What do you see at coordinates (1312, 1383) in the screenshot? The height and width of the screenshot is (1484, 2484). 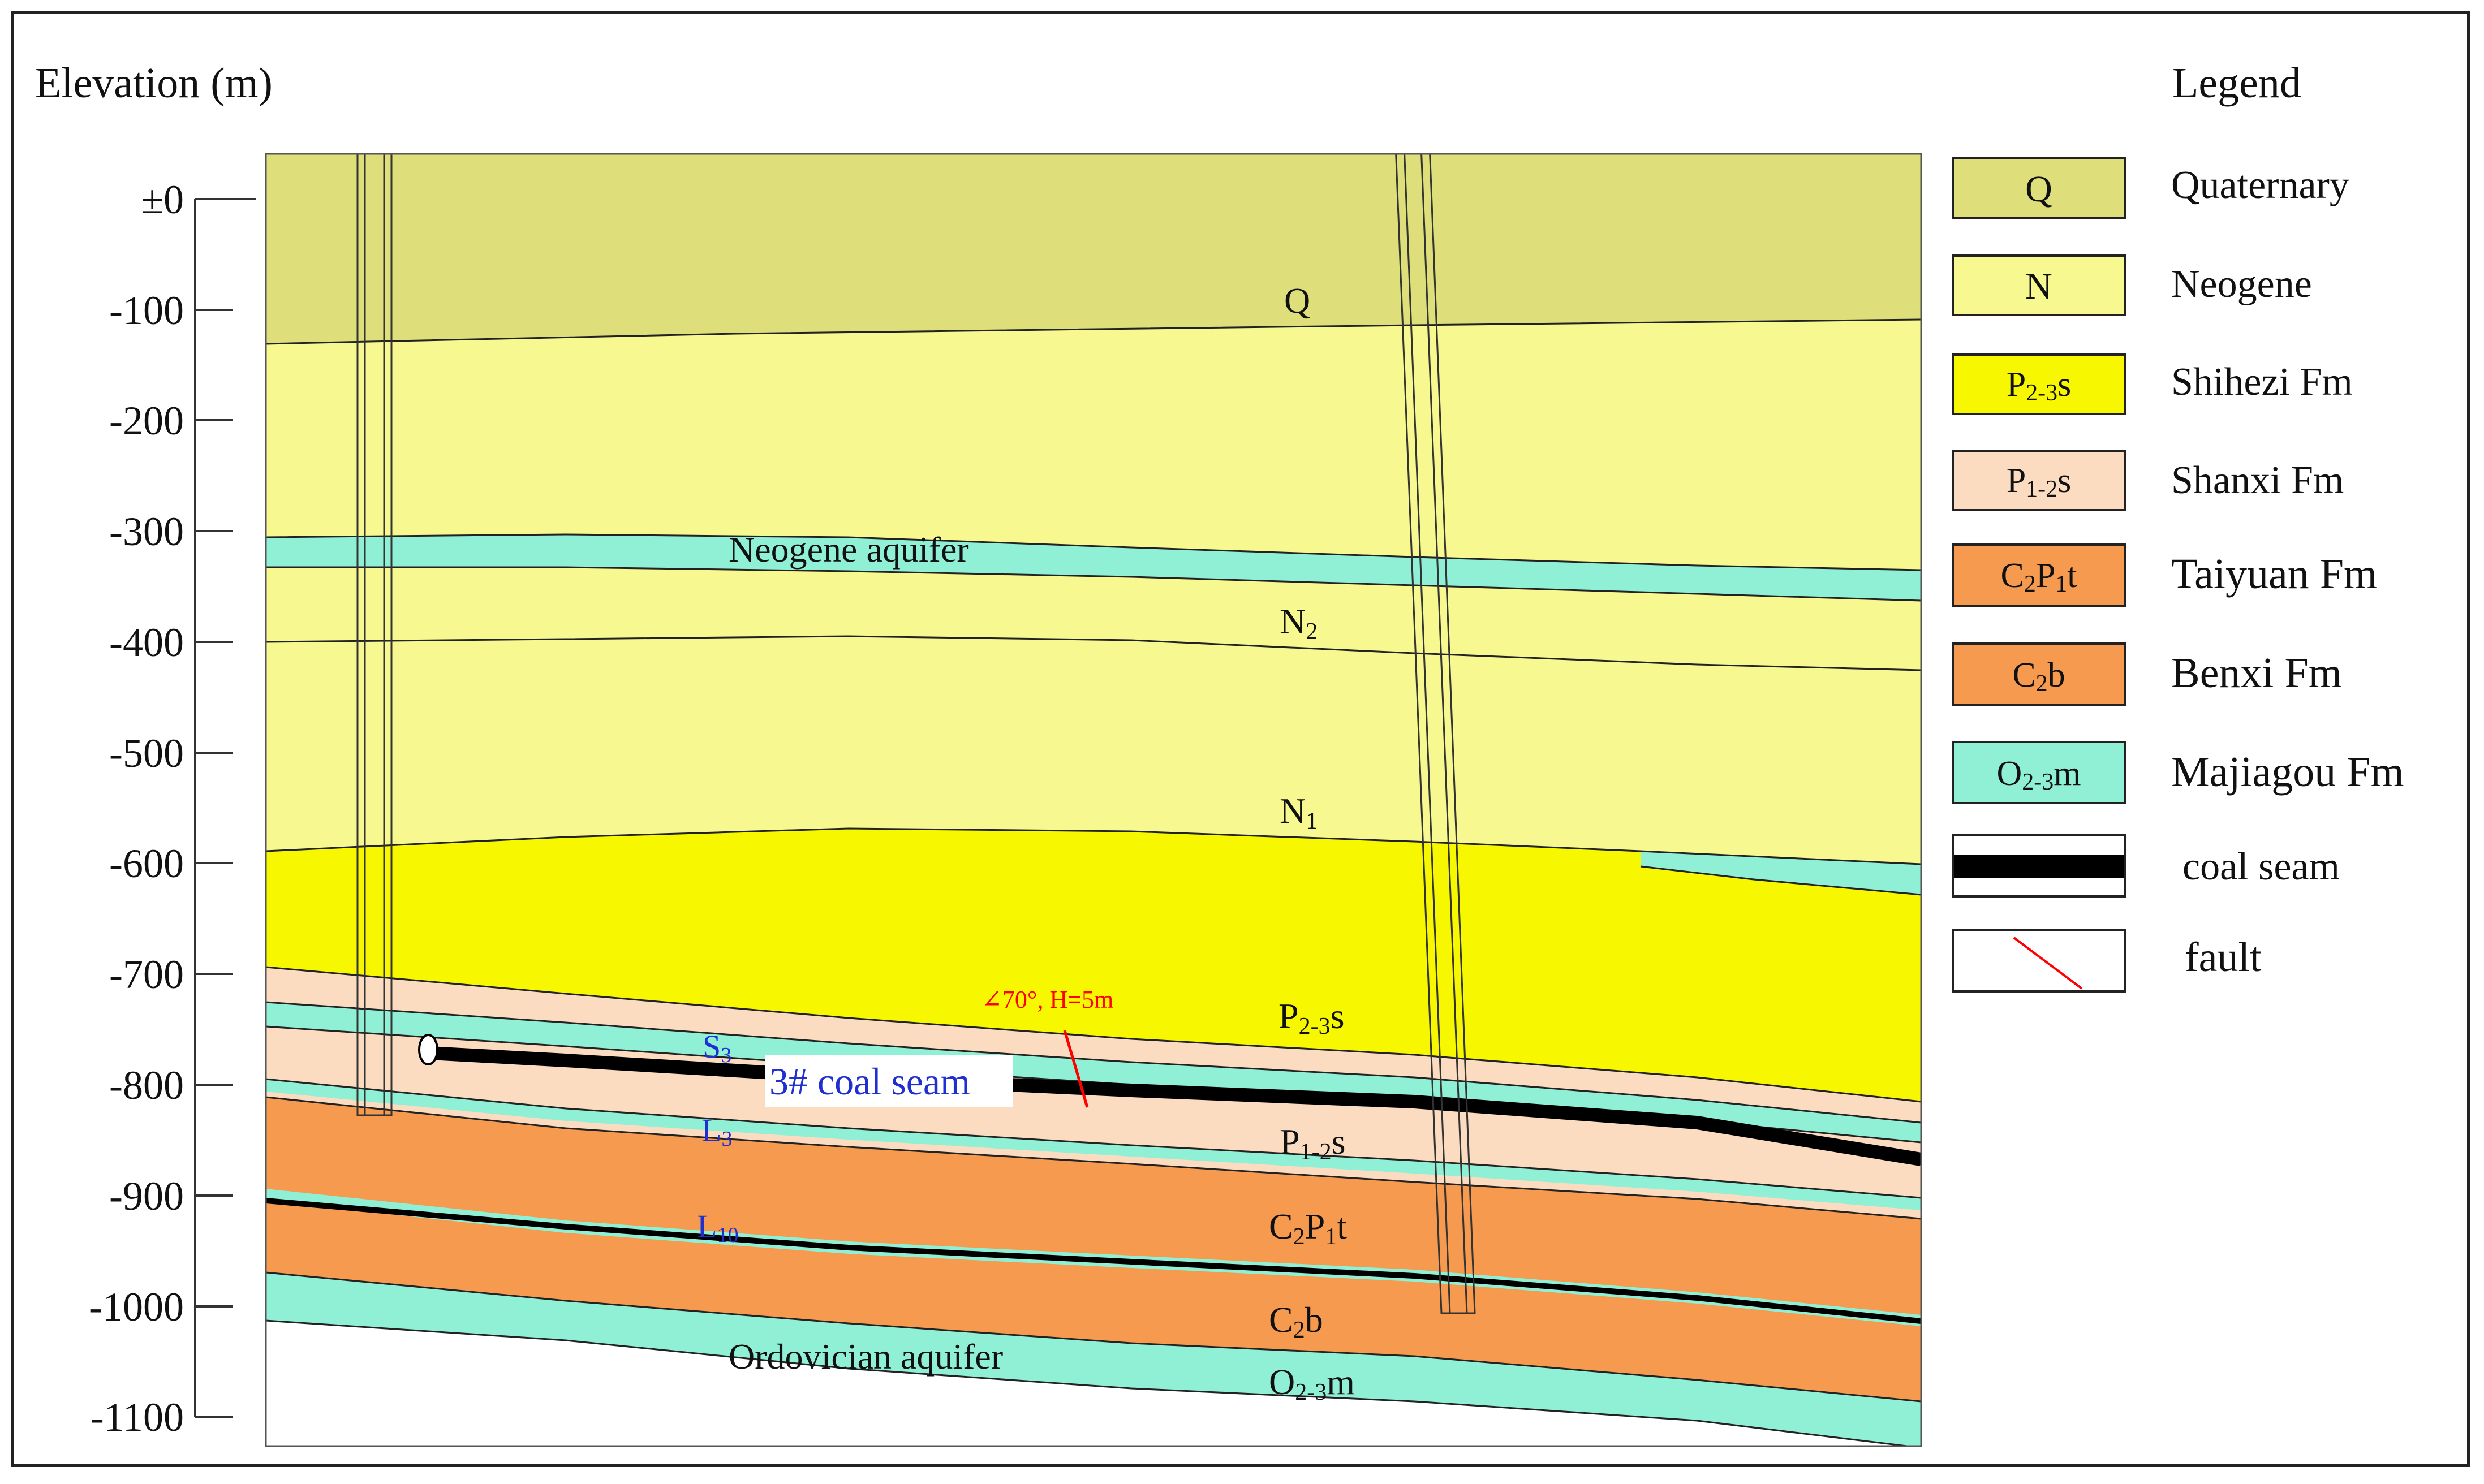 I see `label-o23m: O2-3m` at bounding box center [1312, 1383].